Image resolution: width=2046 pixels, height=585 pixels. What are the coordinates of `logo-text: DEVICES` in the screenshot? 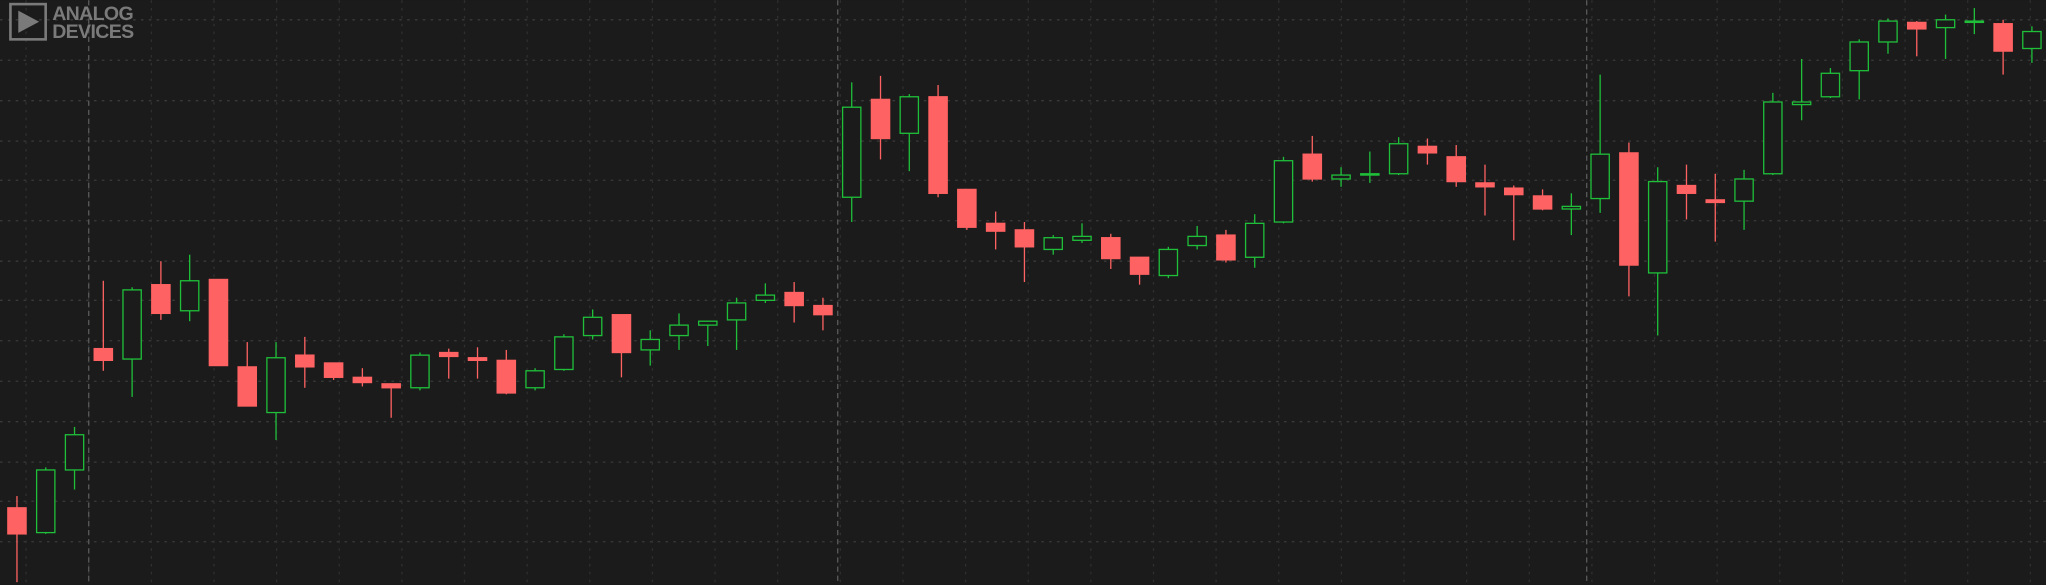 It's located at (93, 32).